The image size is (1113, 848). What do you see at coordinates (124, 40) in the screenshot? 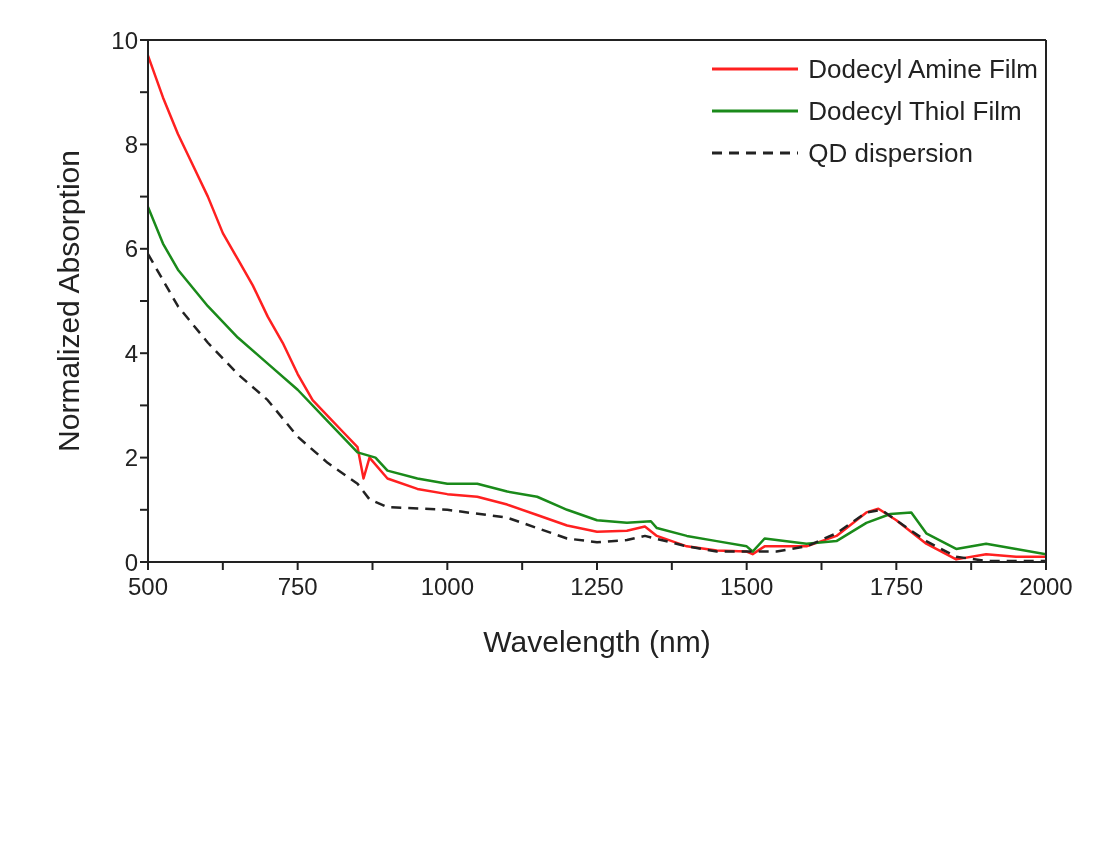
I see `y-tick-label: 10` at bounding box center [124, 40].